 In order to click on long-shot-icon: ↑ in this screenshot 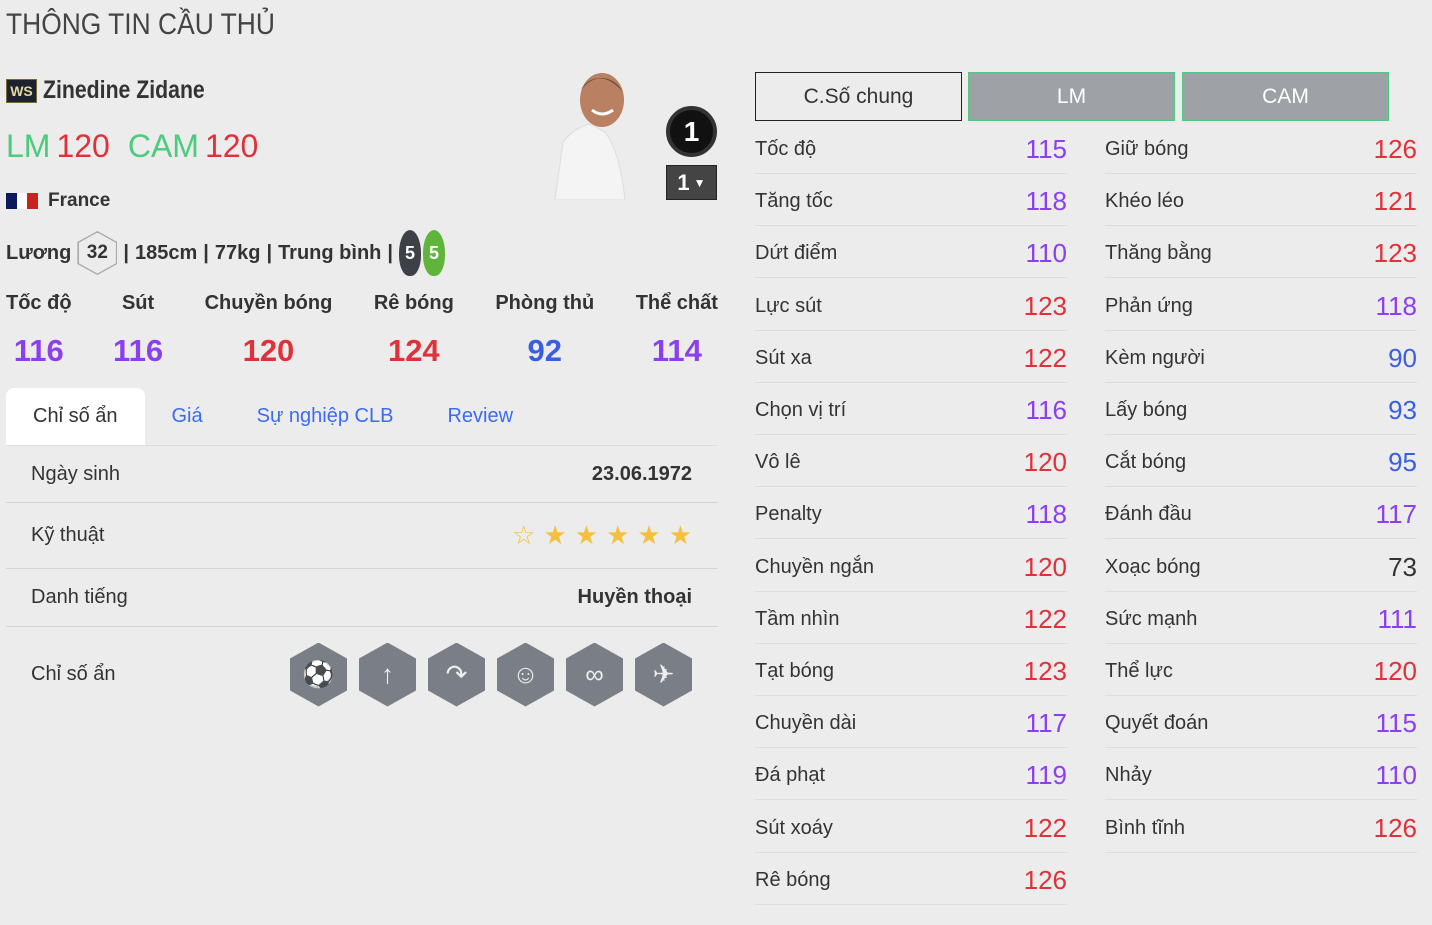, I will do `click(387, 674)`.